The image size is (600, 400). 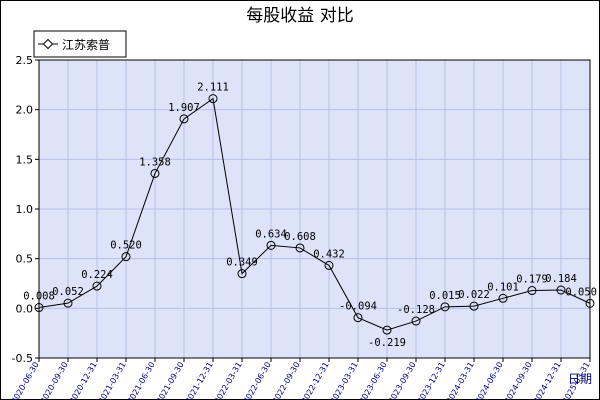 I want to click on x-tick-label: 2021-09-30, so click(x=170, y=380).